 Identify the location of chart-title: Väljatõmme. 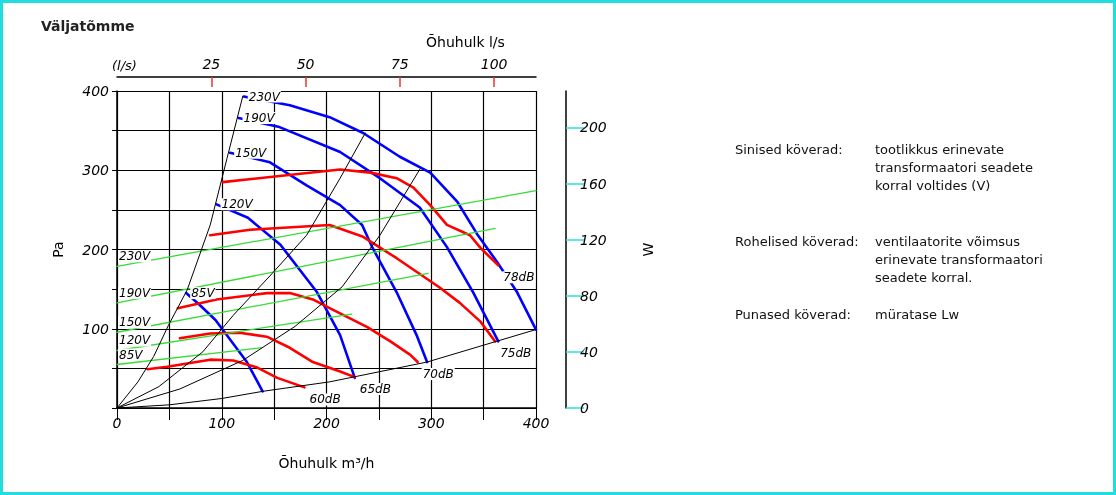
(88, 26).